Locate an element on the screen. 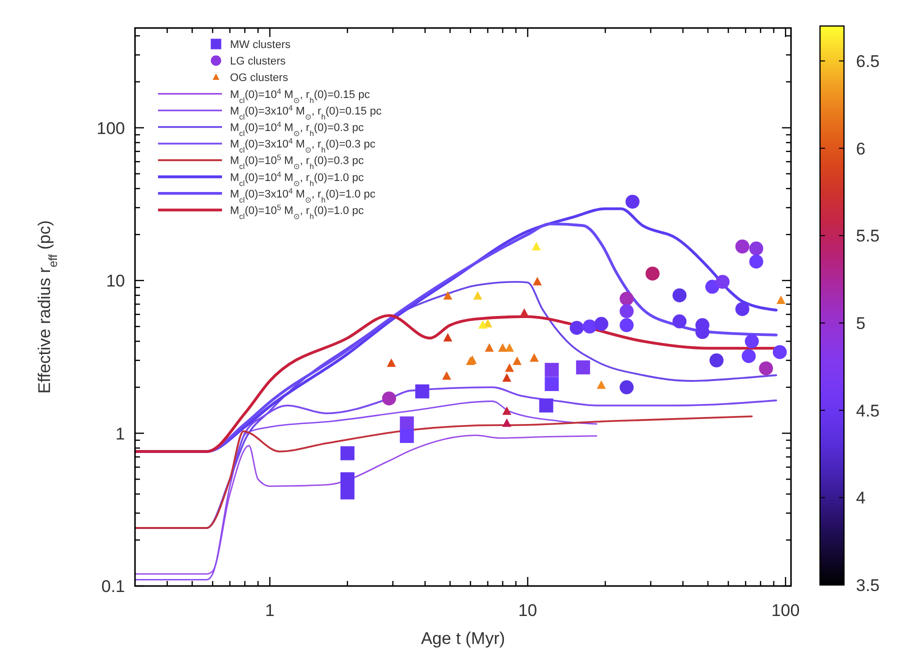 The width and height of the screenshot is (901, 653). color-bar-label: 3.5 is located at coordinates (868, 585).